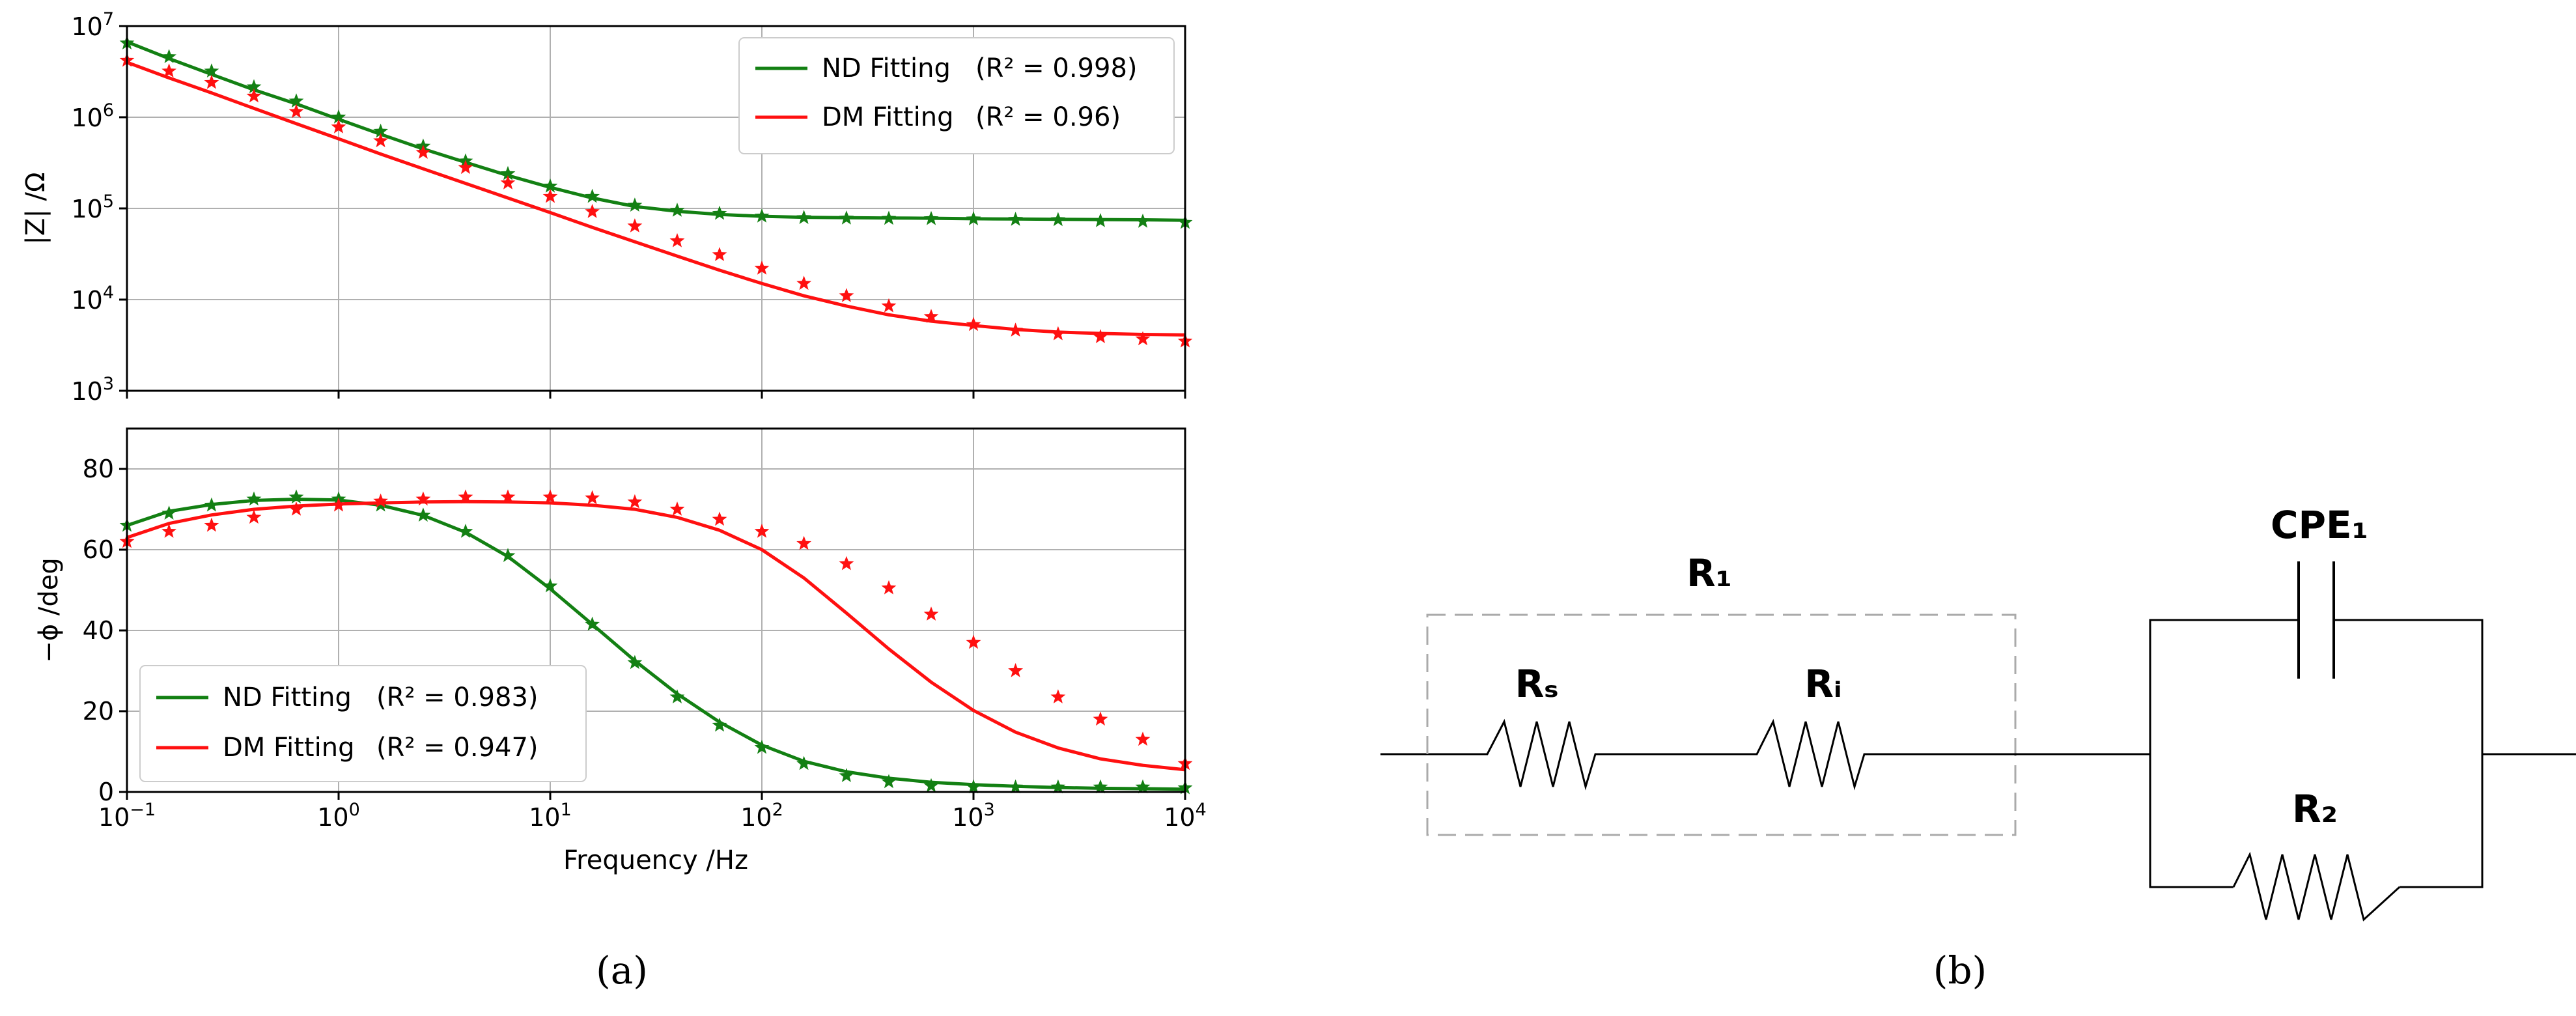 The image size is (2576, 1016). Describe the element at coordinates (458, 698) in the screenshot. I see `legend-nd-r2: (R² = 0.983)` at that location.